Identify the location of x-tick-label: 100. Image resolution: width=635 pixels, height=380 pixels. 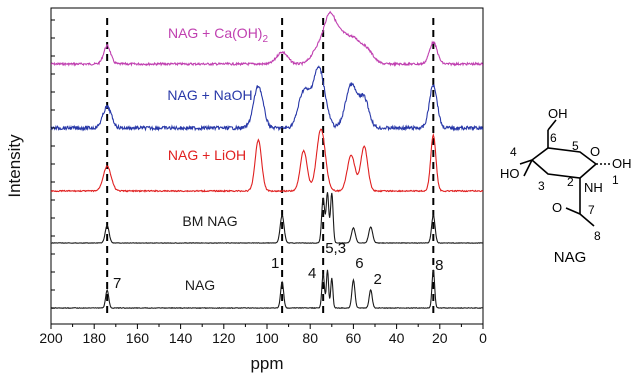
(267, 338).